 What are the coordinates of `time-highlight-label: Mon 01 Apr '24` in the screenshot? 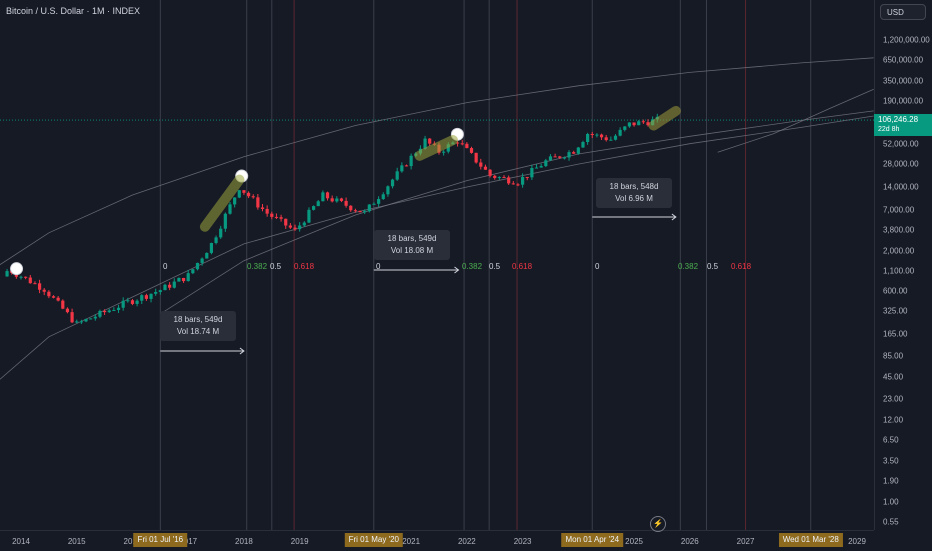 It's located at (592, 540).